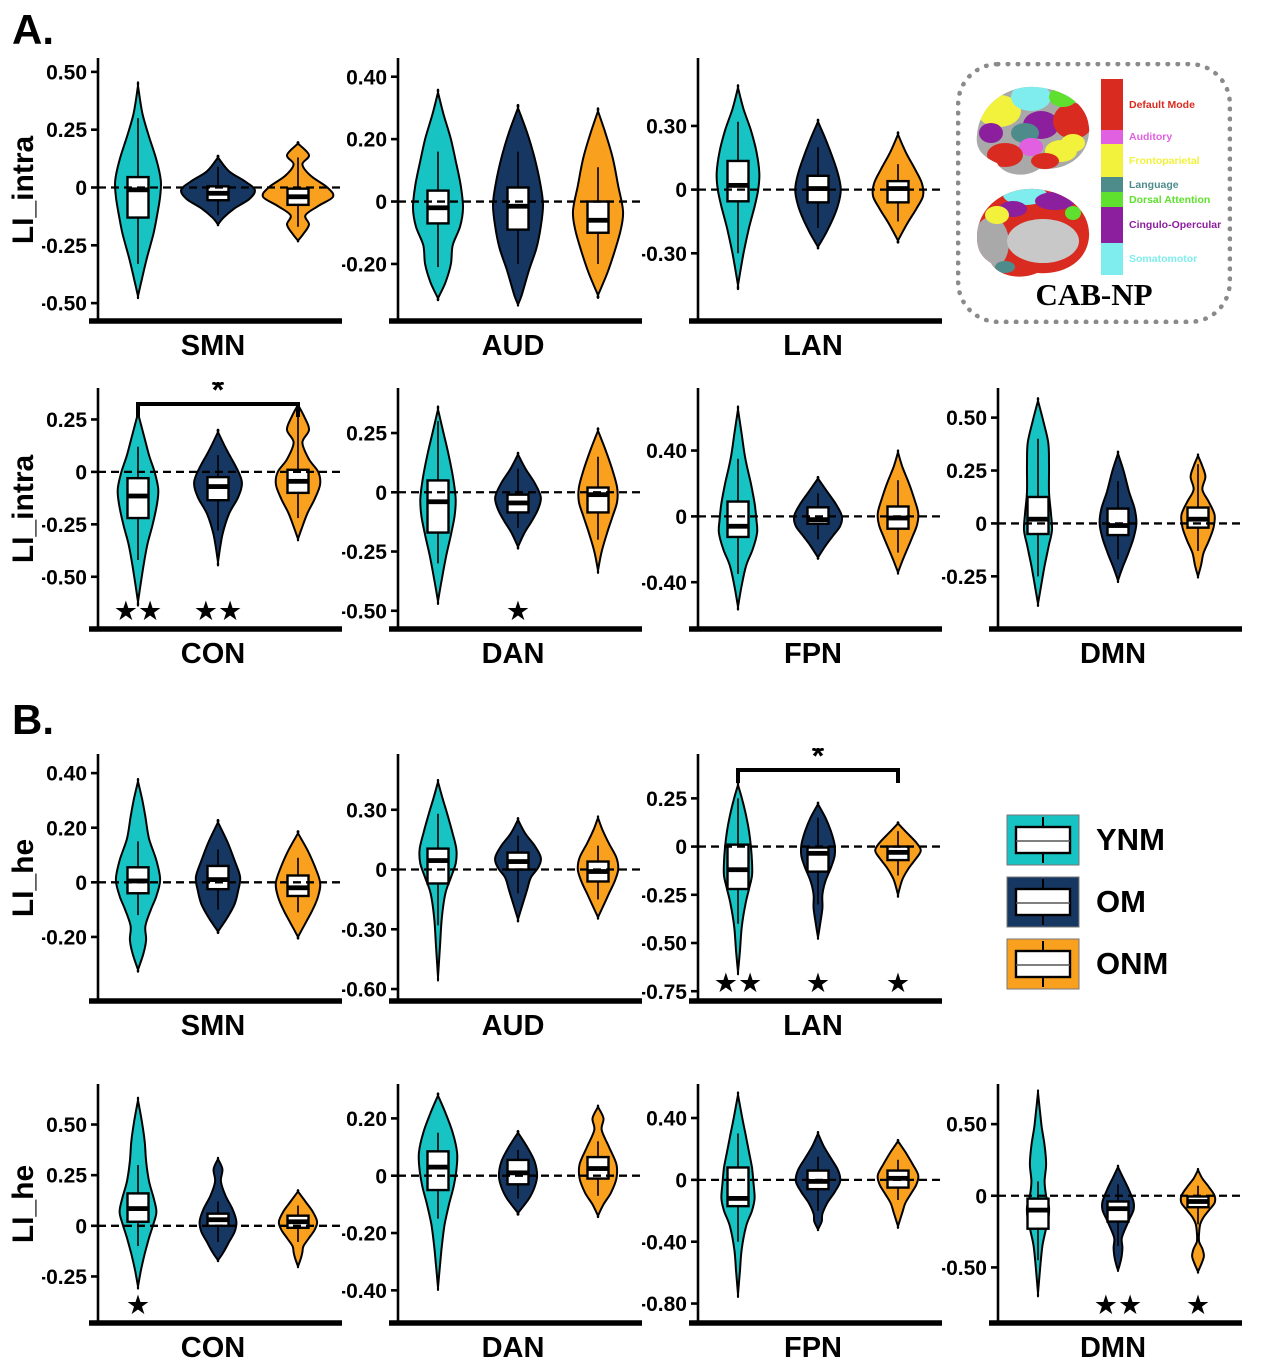 The height and width of the screenshot is (1370, 1269). What do you see at coordinates (218, 395) in the screenshot?
I see `significance-asterisk: *` at bounding box center [218, 395].